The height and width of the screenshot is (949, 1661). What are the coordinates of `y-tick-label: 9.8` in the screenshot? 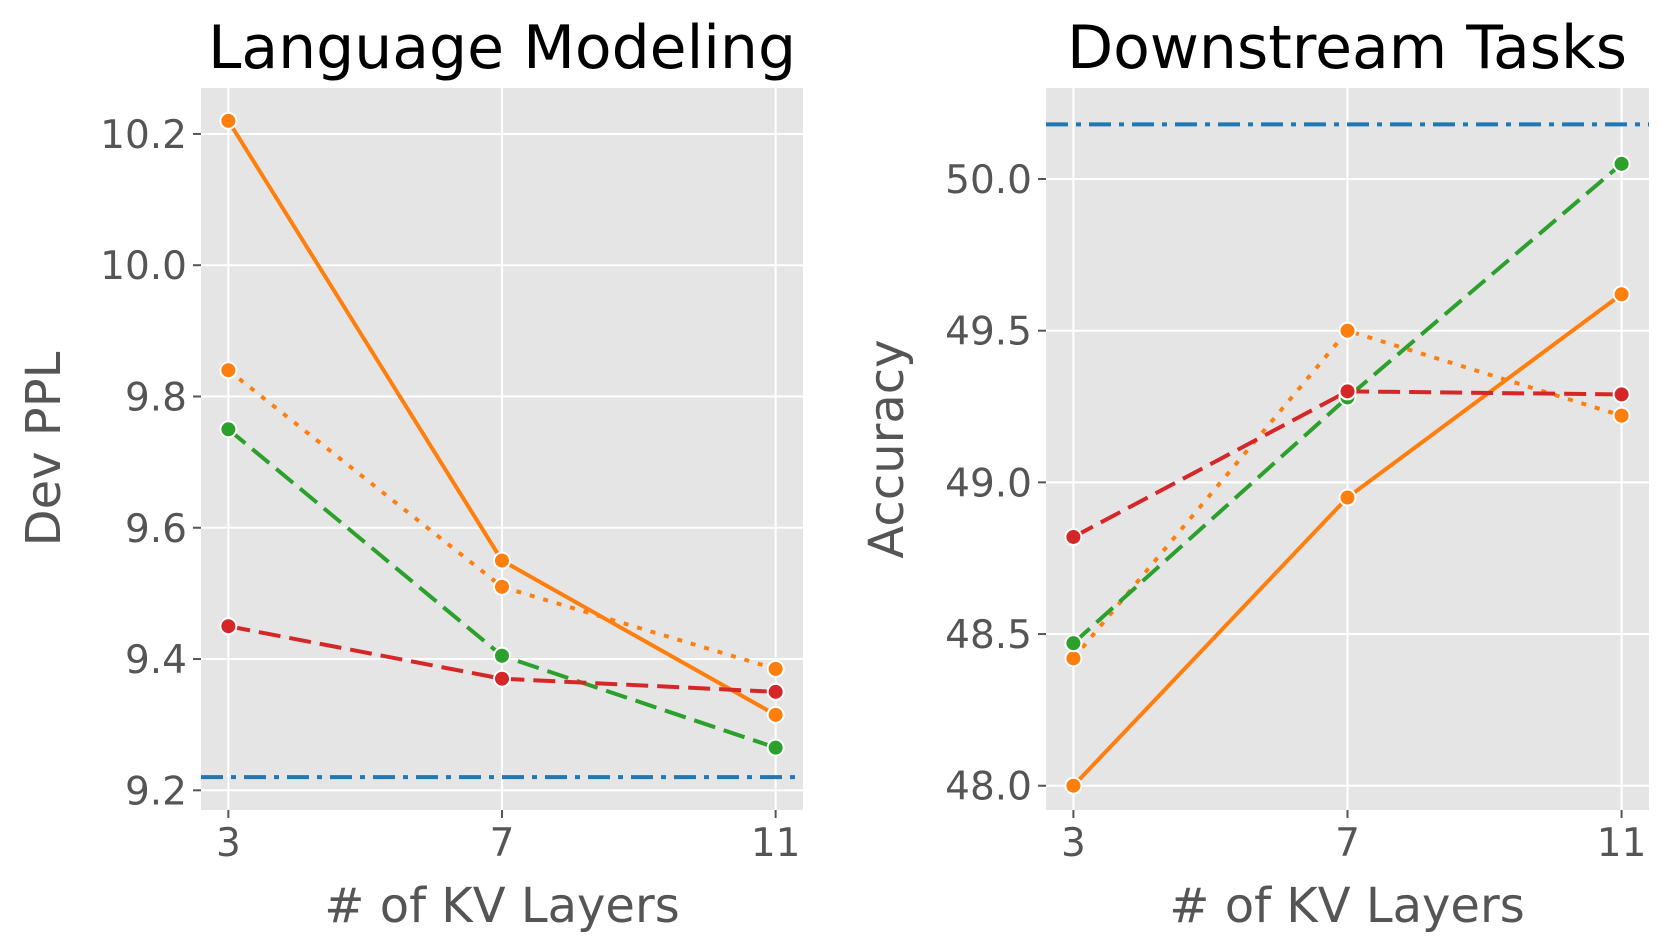 It's located at (156, 397).